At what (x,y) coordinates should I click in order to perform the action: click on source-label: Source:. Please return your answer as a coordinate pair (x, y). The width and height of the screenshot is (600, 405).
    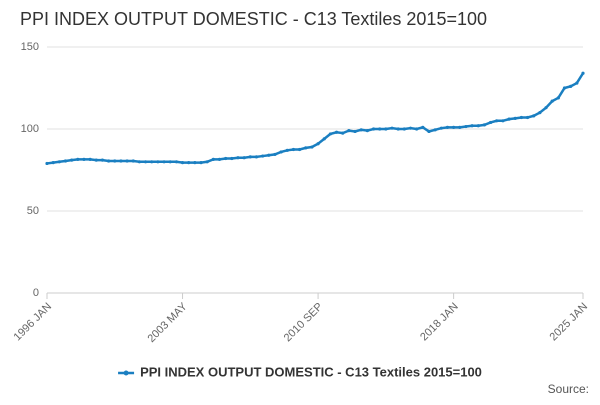
    Looking at the image, I should click on (568, 389).